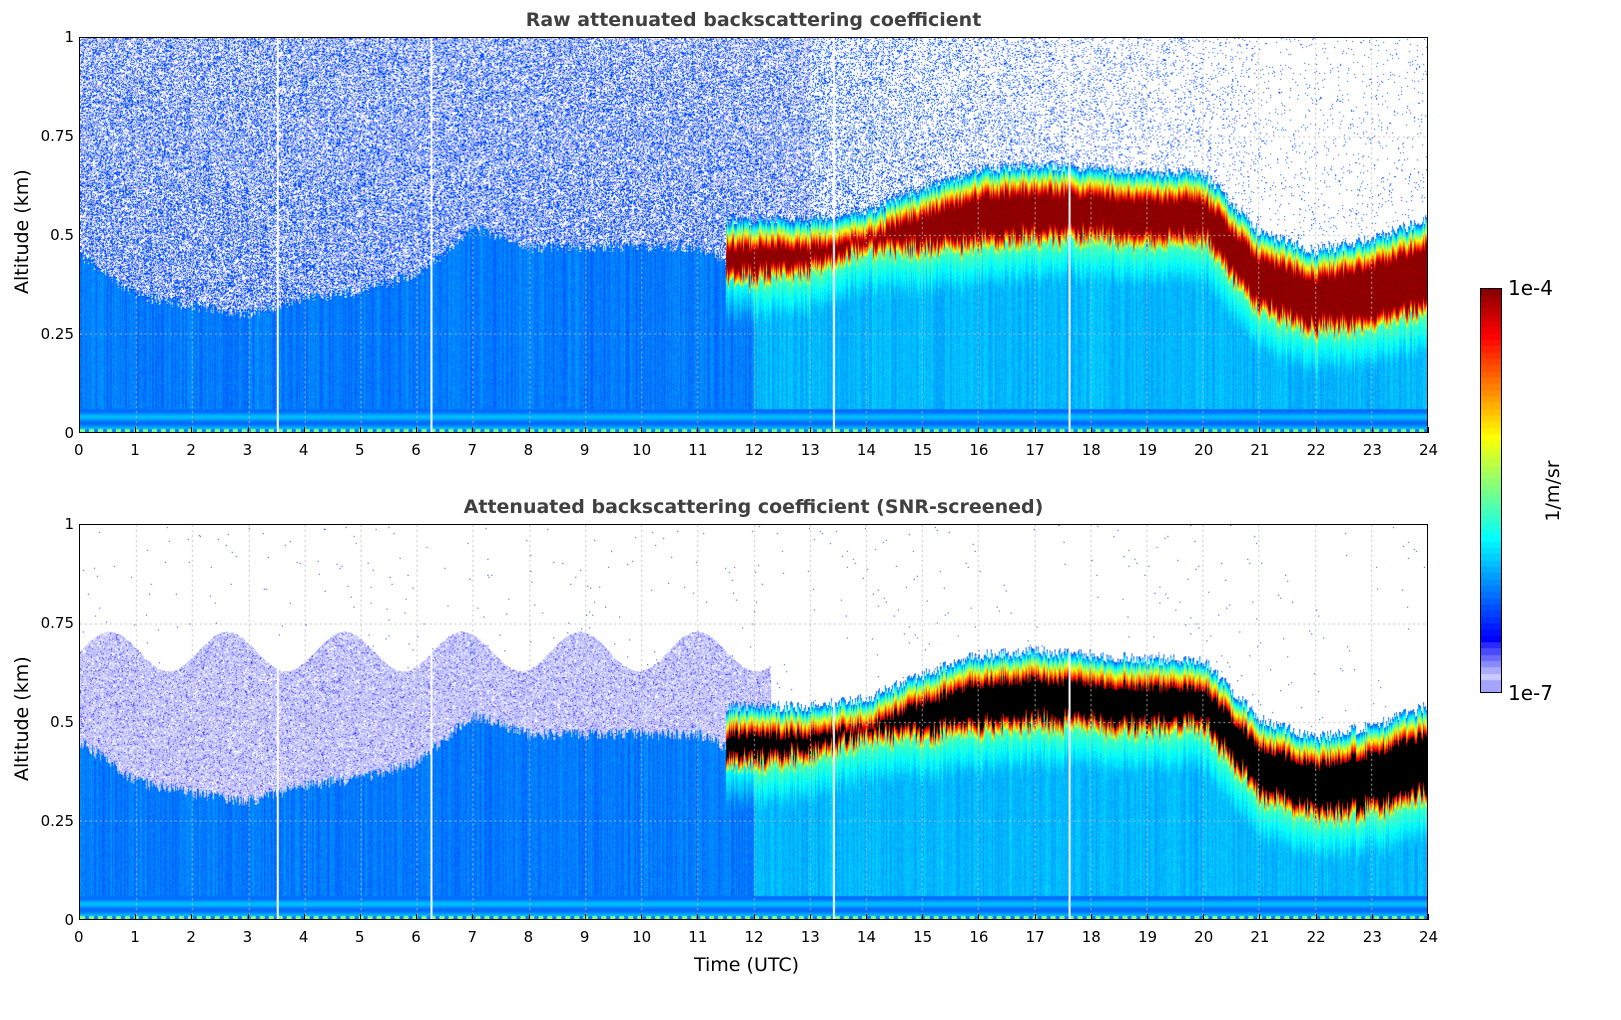 The height and width of the screenshot is (1020, 1621). I want to click on colorbar-unit-label: 1/m/sr, so click(1553, 491).